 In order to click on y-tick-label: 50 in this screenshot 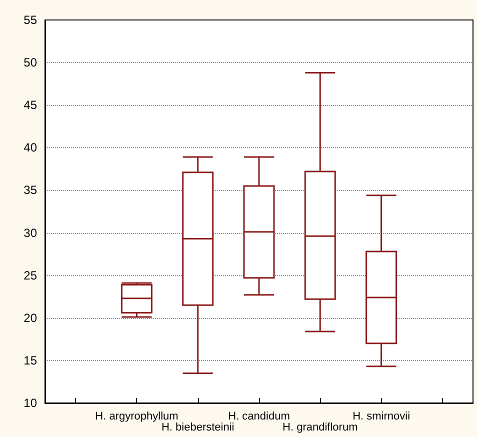, I will do `click(31, 63)`.